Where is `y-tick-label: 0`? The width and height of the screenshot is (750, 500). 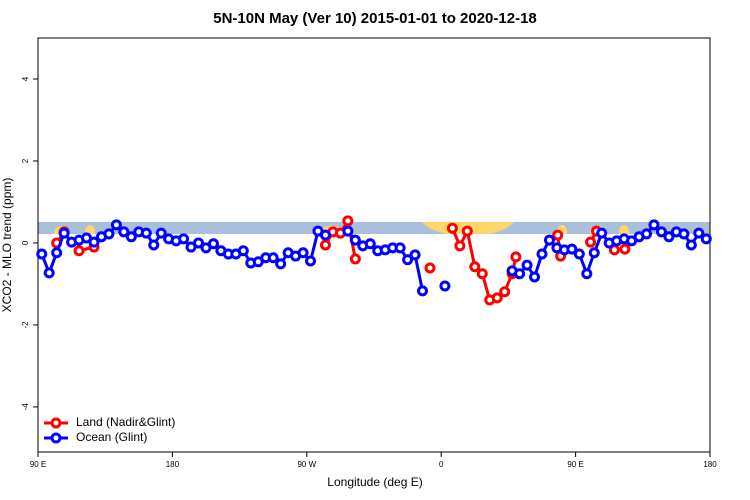 y-tick-label: 0 is located at coordinates (25, 242).